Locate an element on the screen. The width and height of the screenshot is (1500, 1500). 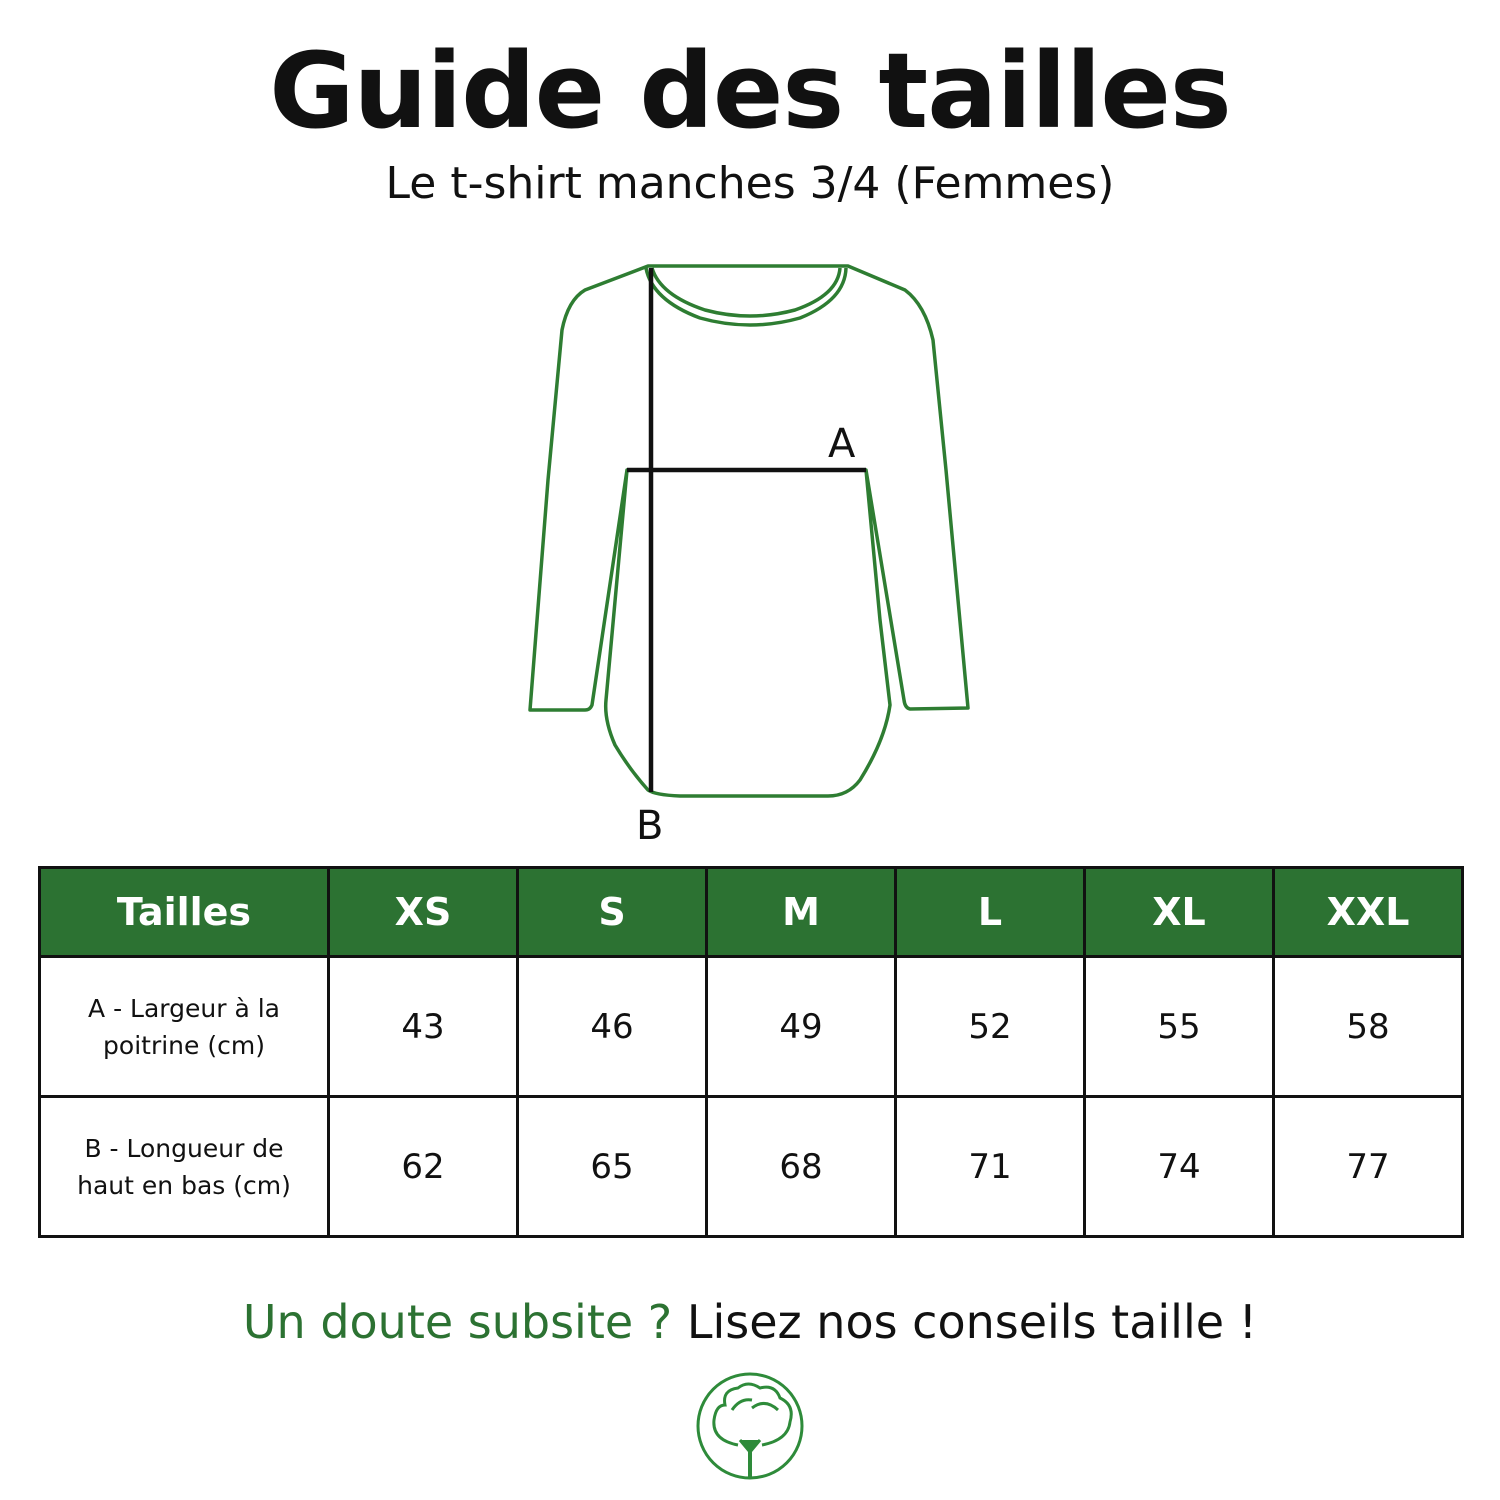
header-cell: XXL is located at coordinates (1368, 912).